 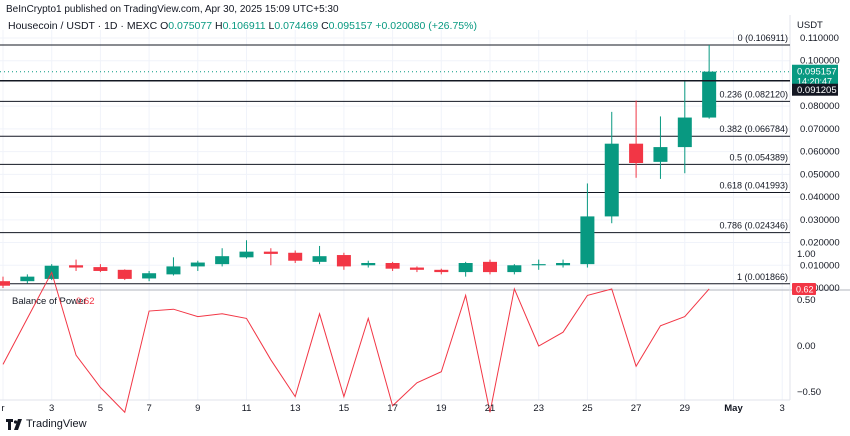 What do you see at coordinates (753, 186) in the screenshot?
I see `fib-level-label: 0.618 (0.041993)` at bounding box center [753, 186].